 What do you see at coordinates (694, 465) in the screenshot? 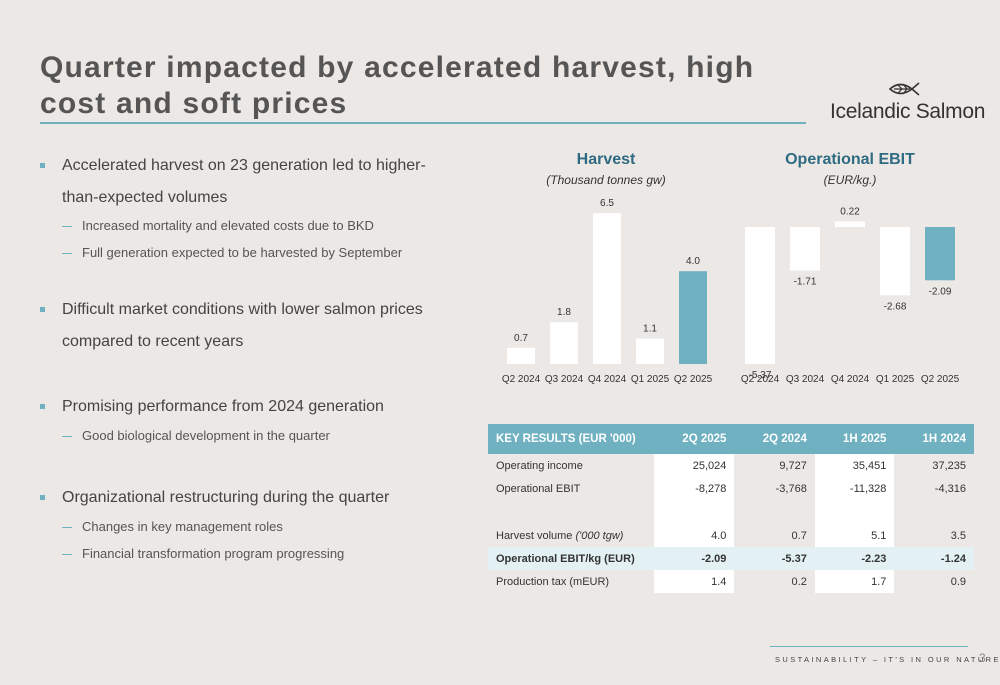
I see `table-cell: 25,024` at bounding box center [694, 465].